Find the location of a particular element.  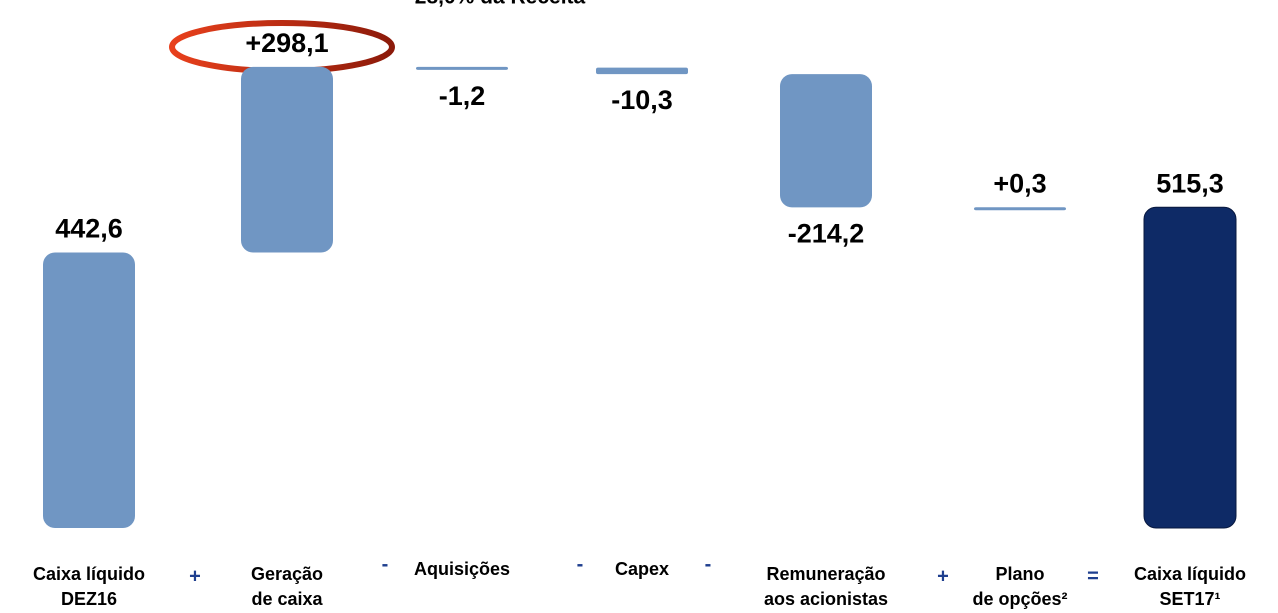

operator: = is located at coordinates (1093, 576).